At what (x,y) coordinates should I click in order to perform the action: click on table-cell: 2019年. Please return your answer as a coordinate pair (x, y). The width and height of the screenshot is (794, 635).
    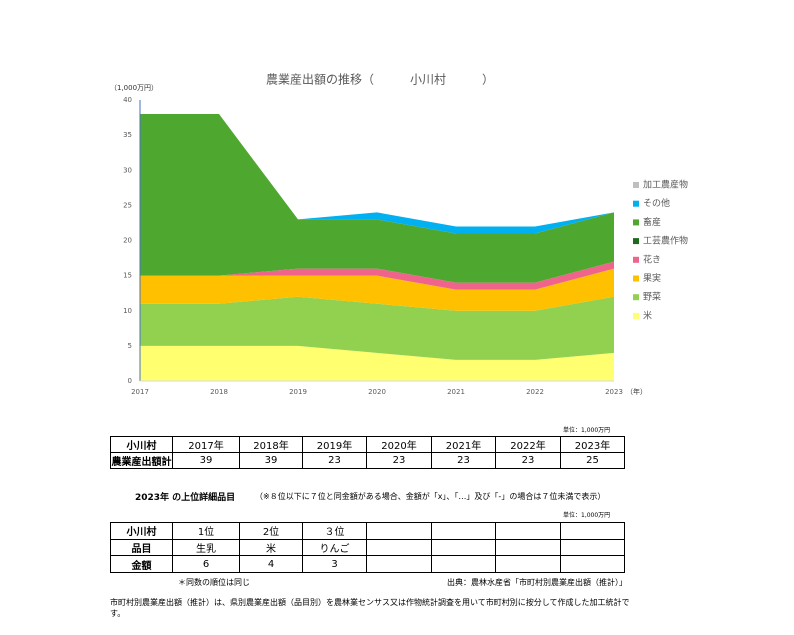
    Looking at the image, I should click on (334, 444).